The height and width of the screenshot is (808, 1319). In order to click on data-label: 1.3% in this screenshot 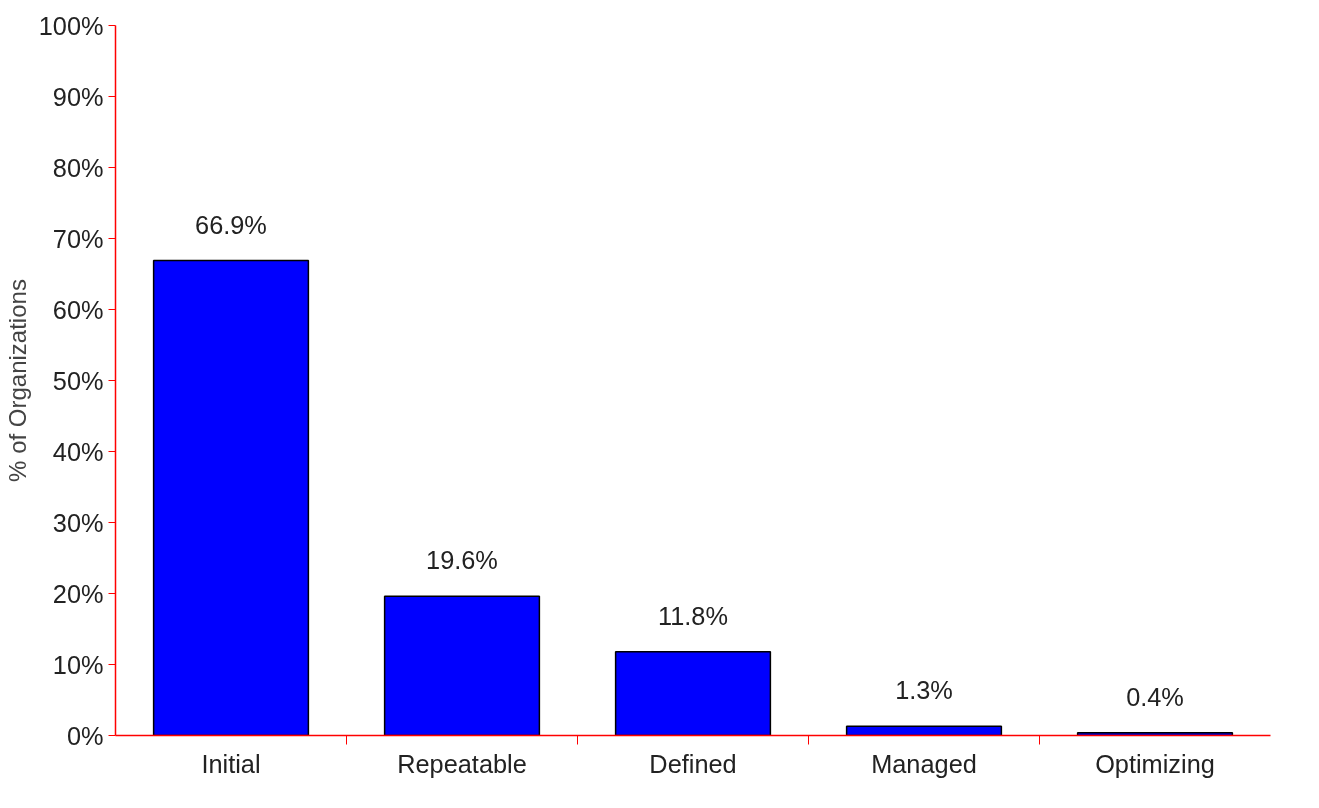, I will do `click(924, 690)`.